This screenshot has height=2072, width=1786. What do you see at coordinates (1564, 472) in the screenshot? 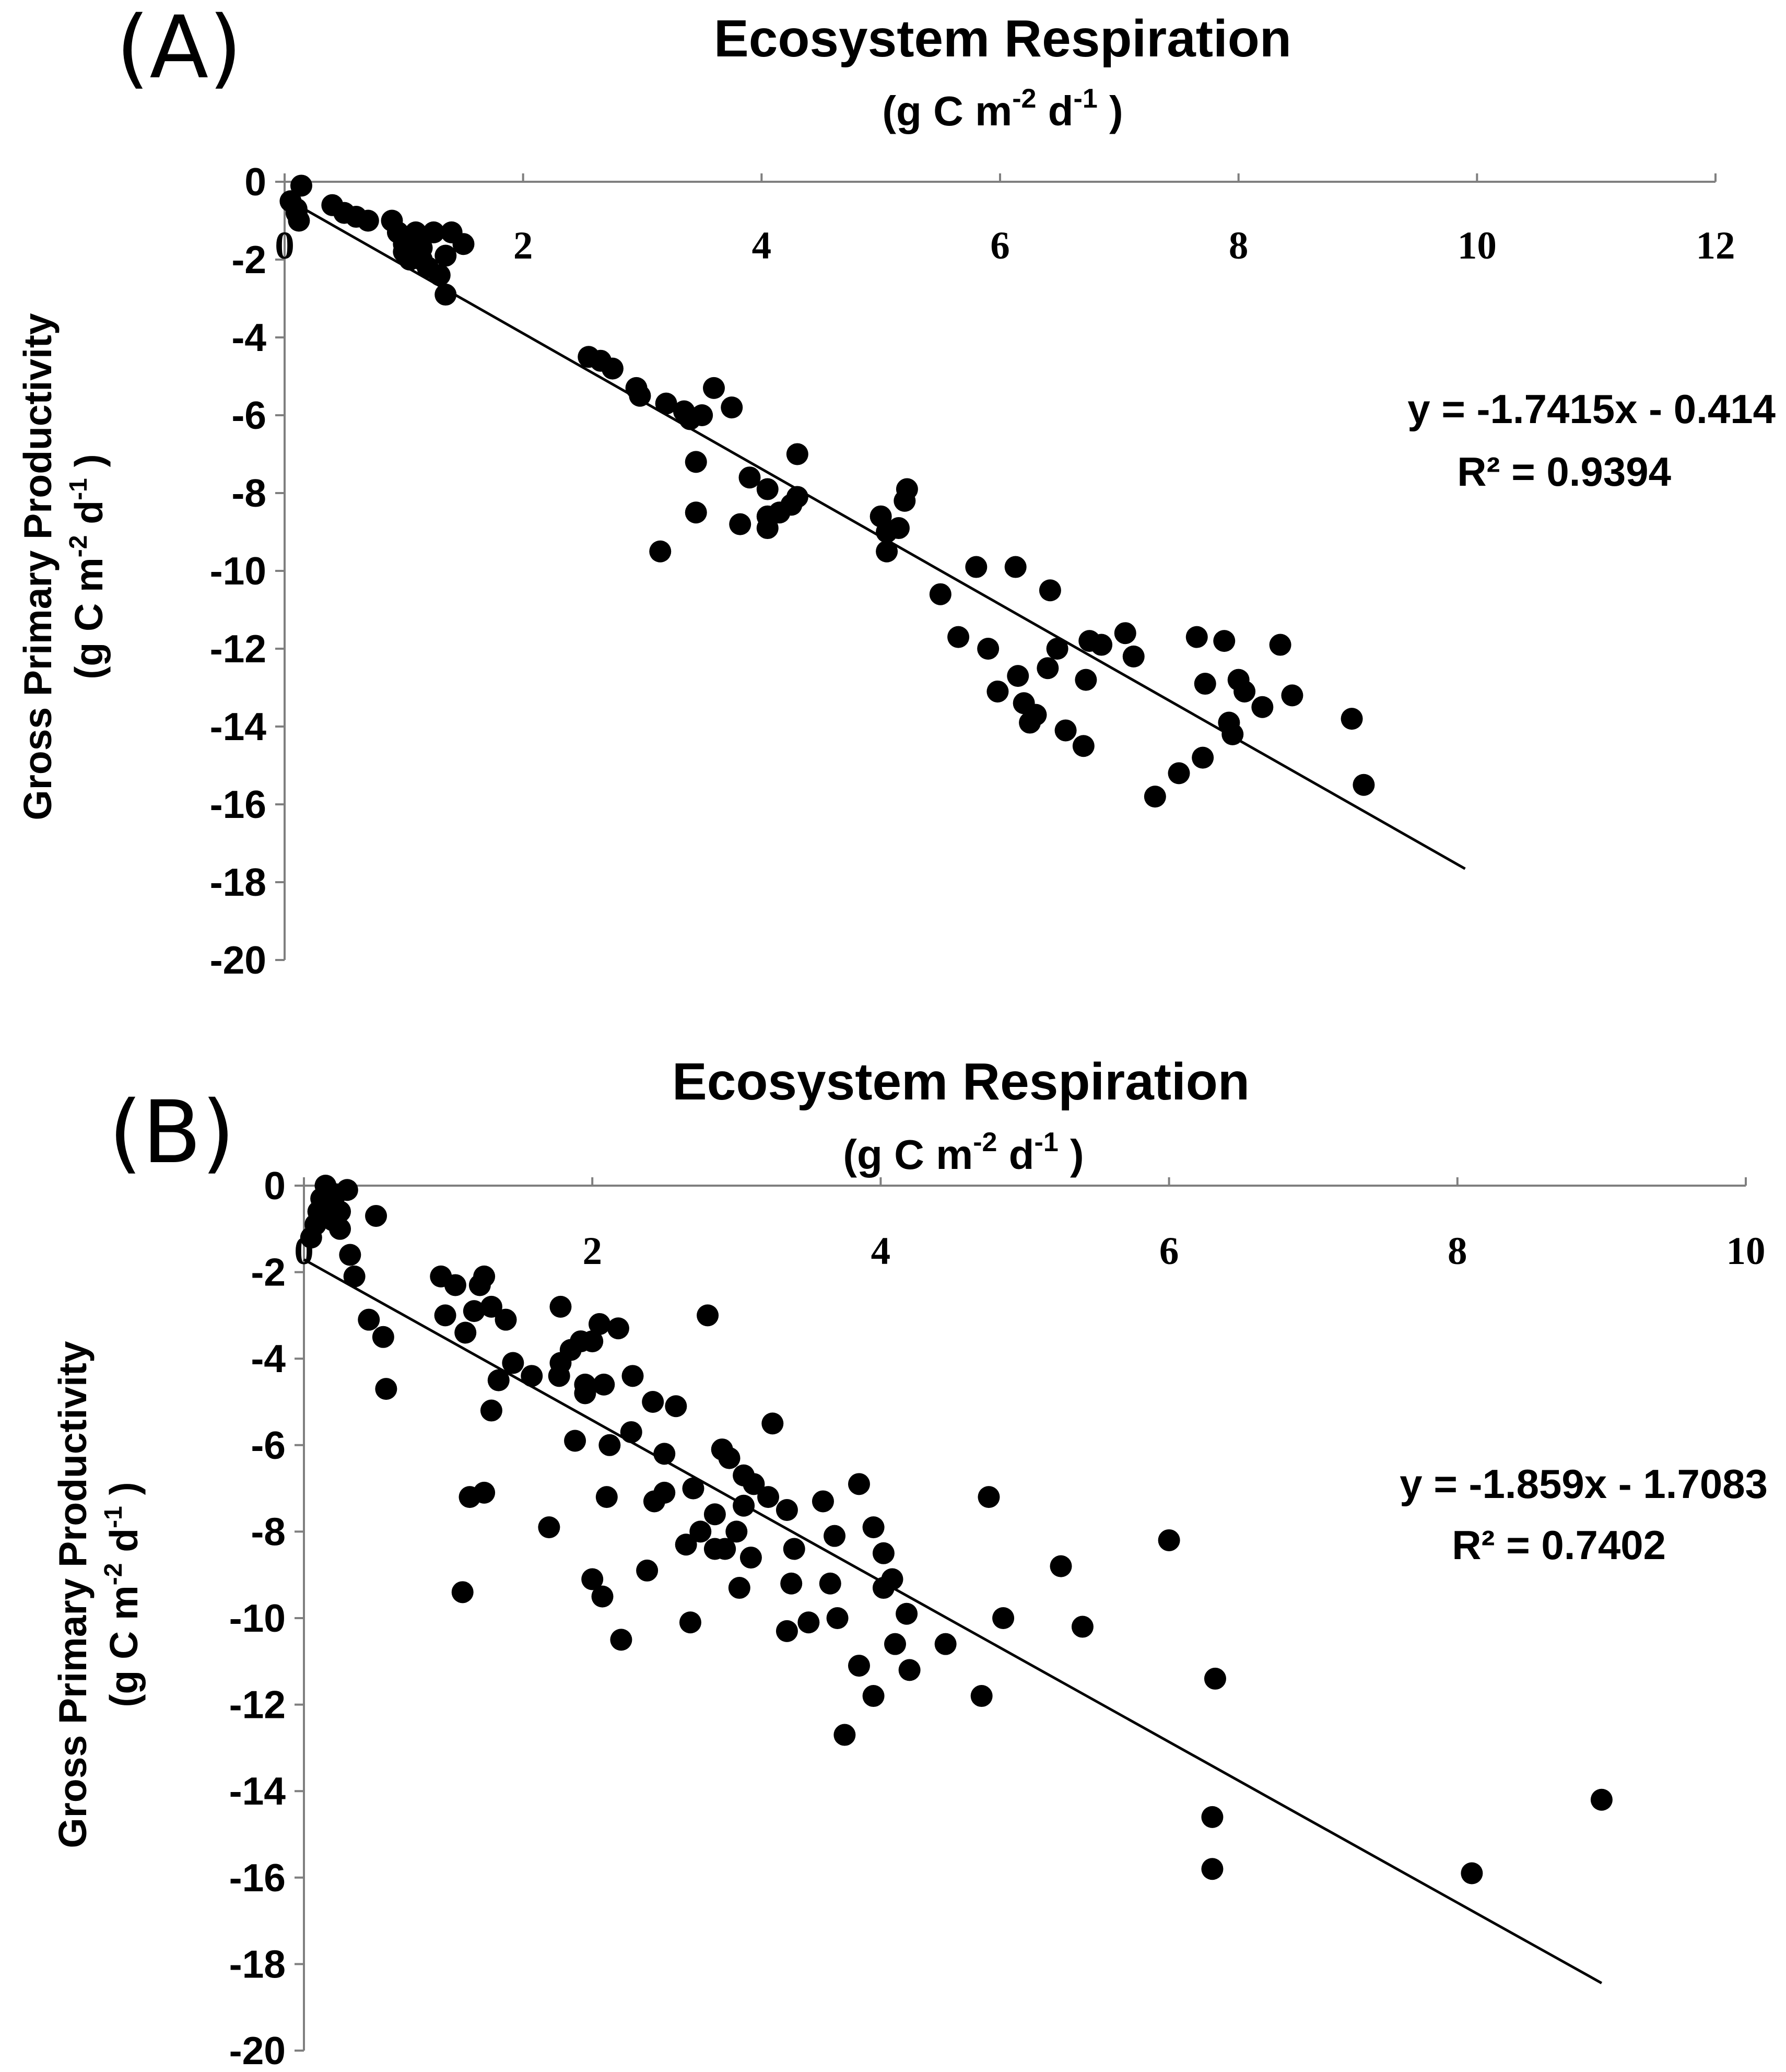
I see `panel-a-r-squared: R² = 0.9394` at bounding box center [1564, 472].